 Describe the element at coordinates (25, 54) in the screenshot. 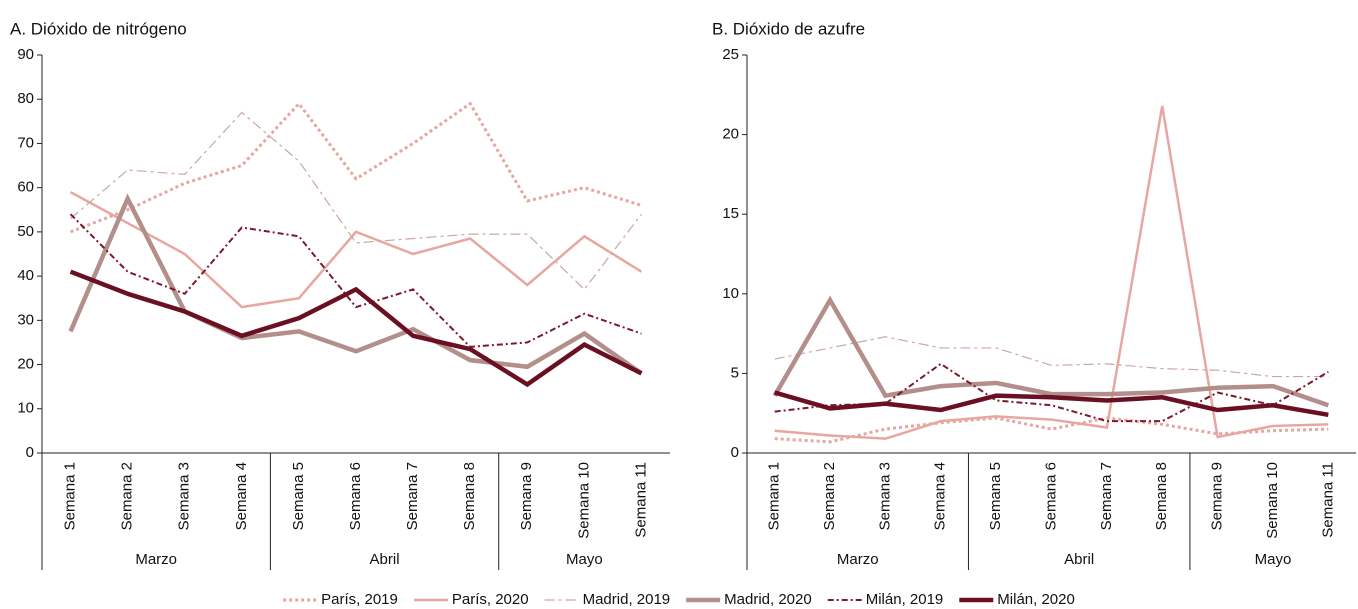

I see `y-tick-label: 90` at that location.